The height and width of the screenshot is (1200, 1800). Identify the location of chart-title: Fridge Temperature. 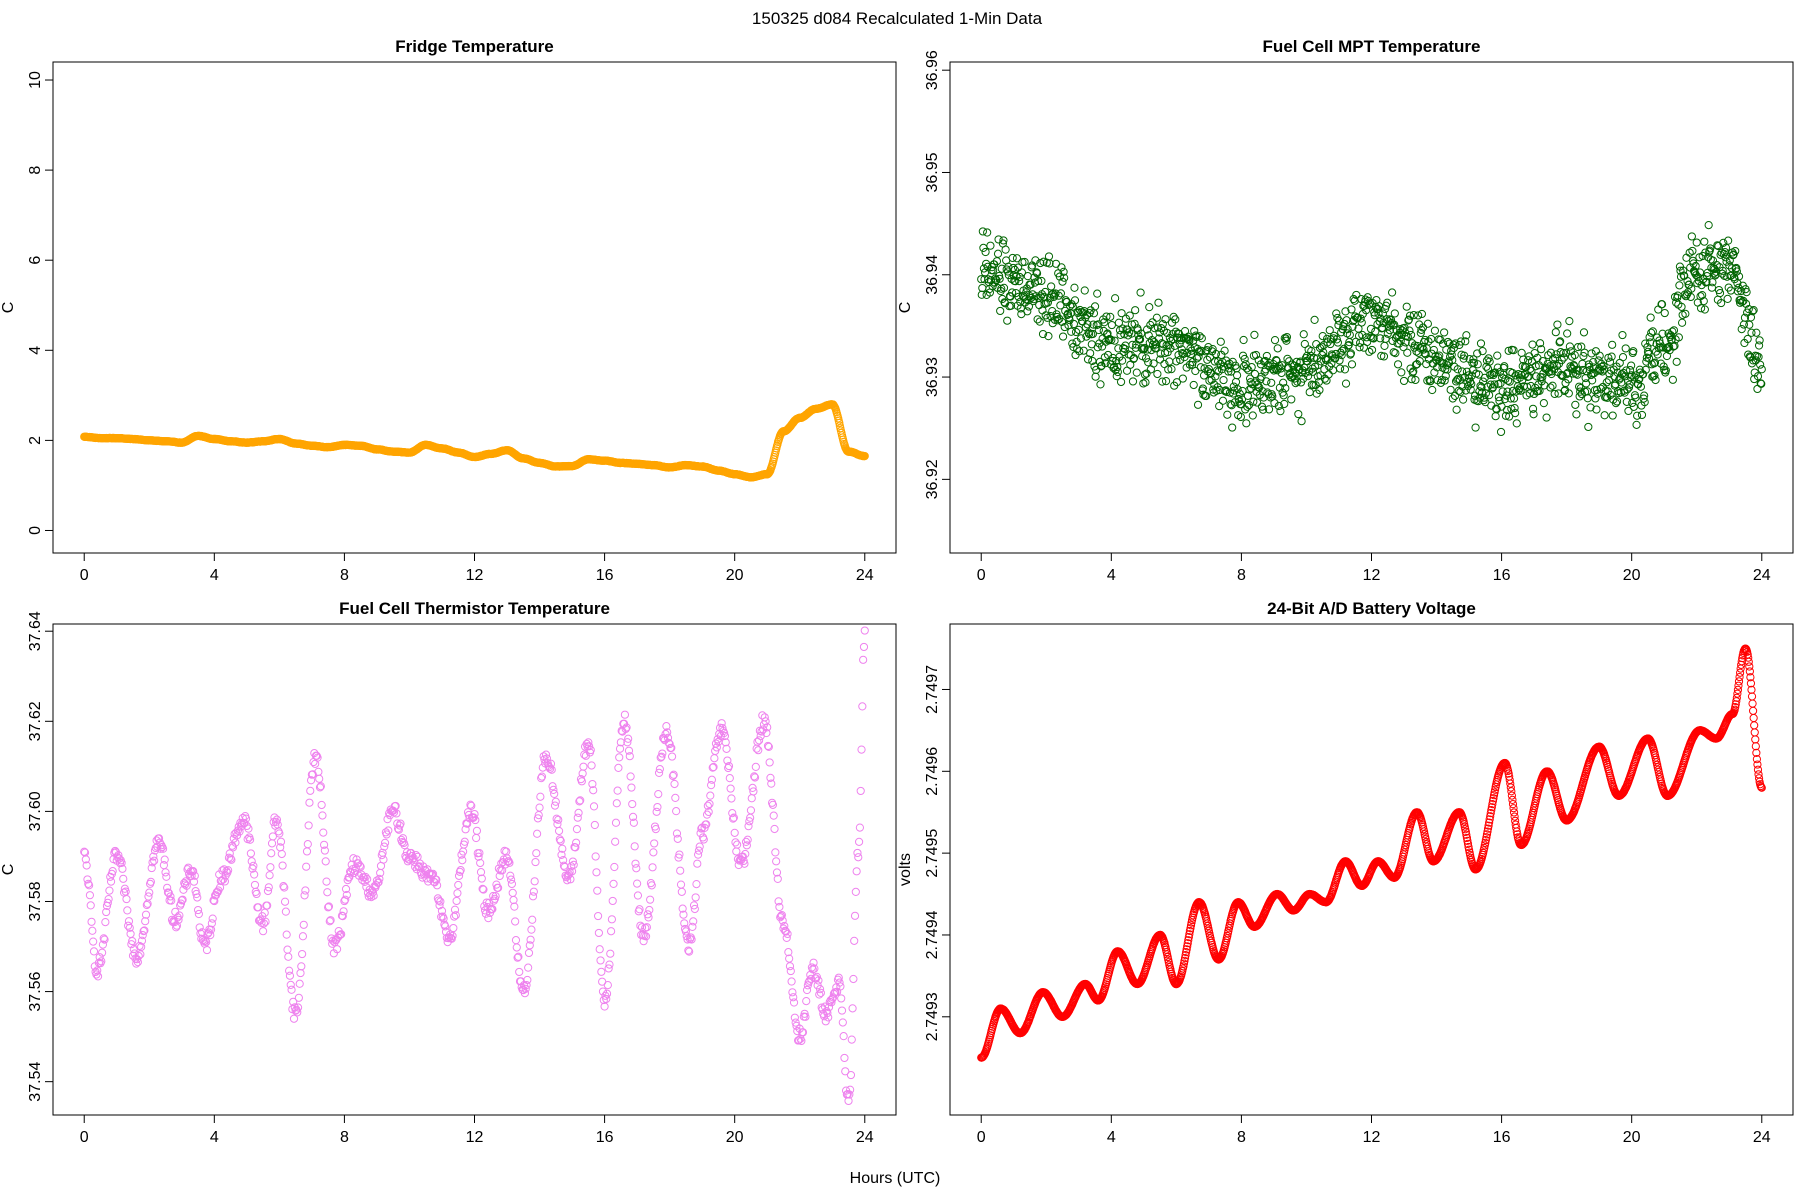
(474, 46).